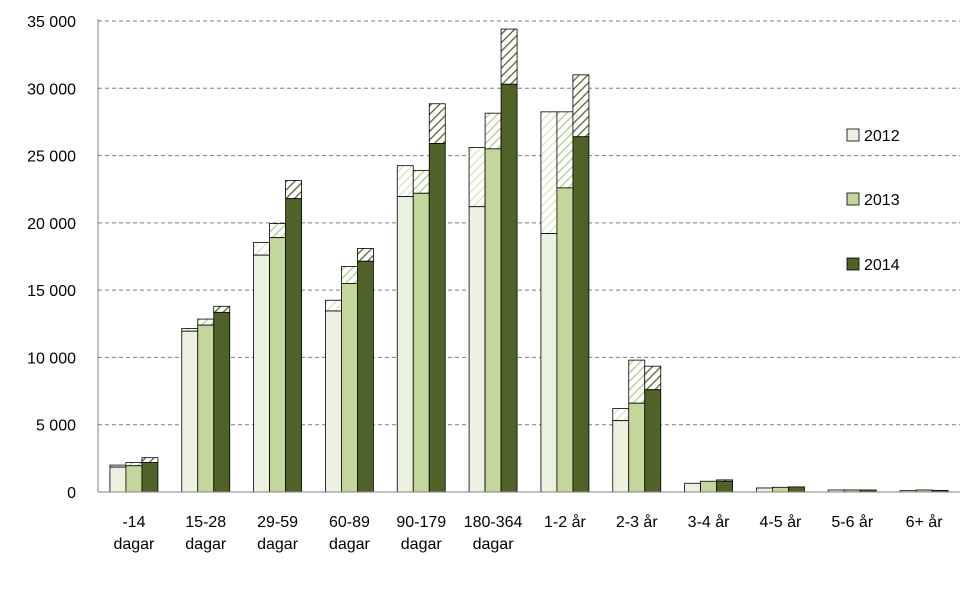 The width and height of the screenshot is (969, 592). I want to click on y-tick-label: 5 000, so click(56, 426).